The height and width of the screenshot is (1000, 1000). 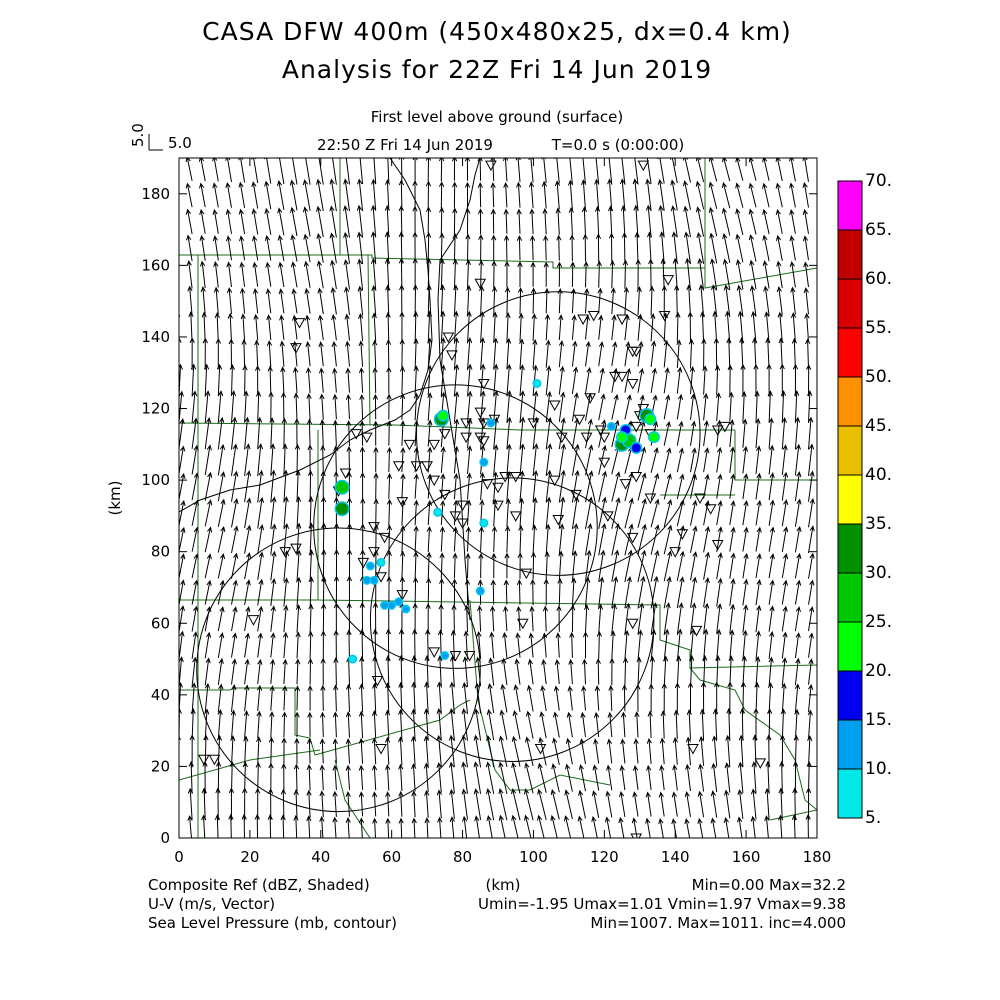 What do you see at coordinates (462, 857) in the screenshot?
I see `x-tick-label: 80` at bounding box center [462, 857].